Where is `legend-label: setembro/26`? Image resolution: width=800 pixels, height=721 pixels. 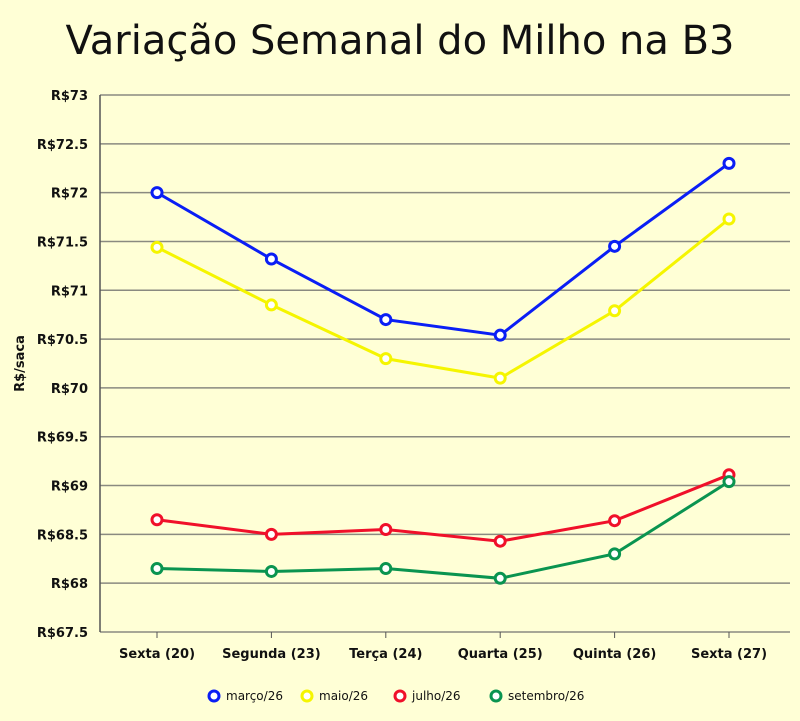 legend-label: setembro/26 is located at coordinates (546, 696).